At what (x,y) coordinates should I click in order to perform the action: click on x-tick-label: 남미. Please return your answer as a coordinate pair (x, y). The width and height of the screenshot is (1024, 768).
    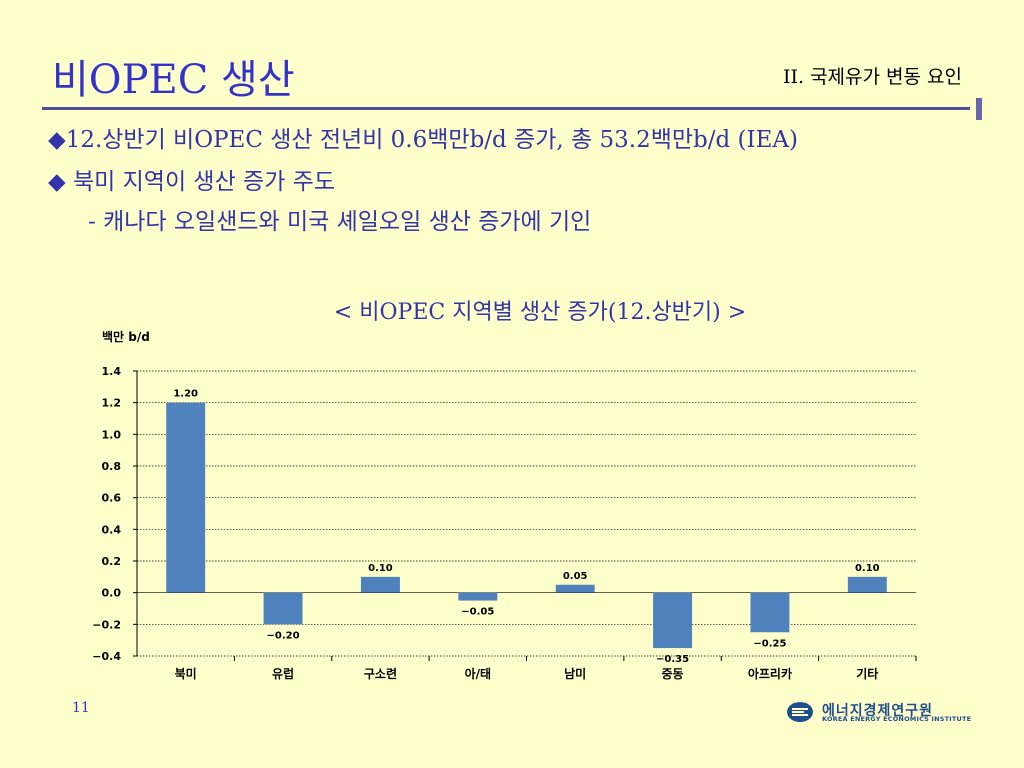
    Looking at the image, I should click on (575, 673).